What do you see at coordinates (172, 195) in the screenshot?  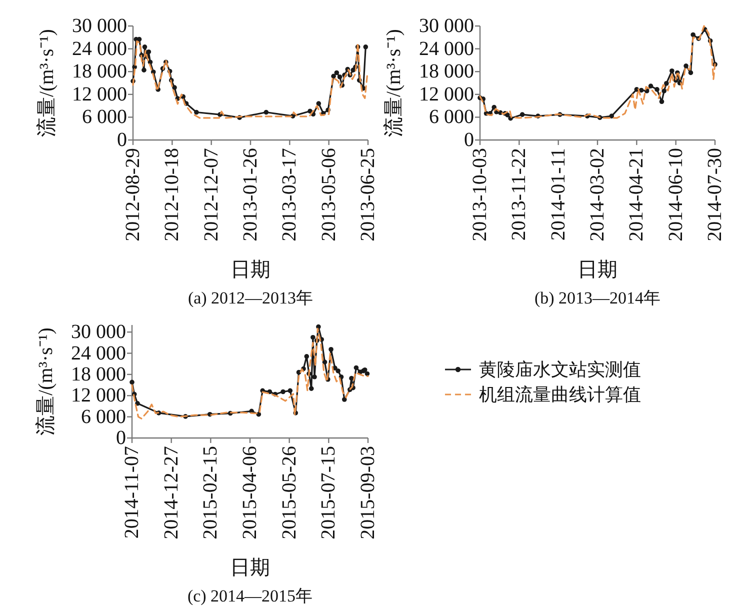 I see `x-tick-label: 2012-10-18` at bounding box center [172, 195].